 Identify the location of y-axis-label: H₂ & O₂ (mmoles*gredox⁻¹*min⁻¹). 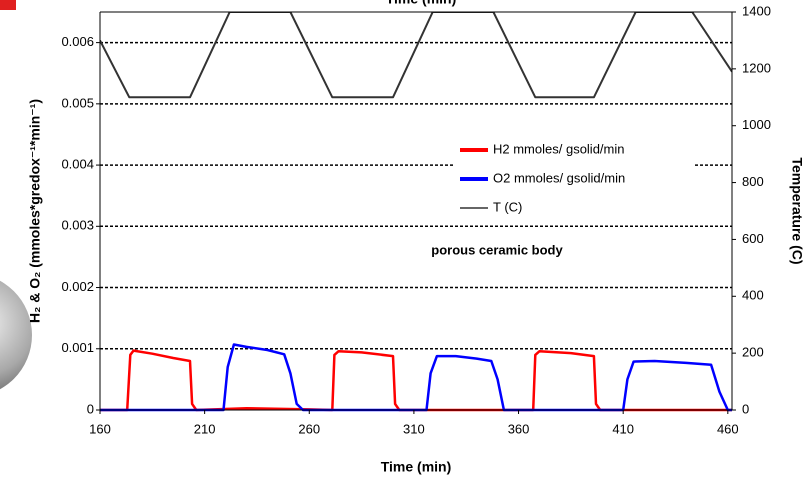
(35, 211).